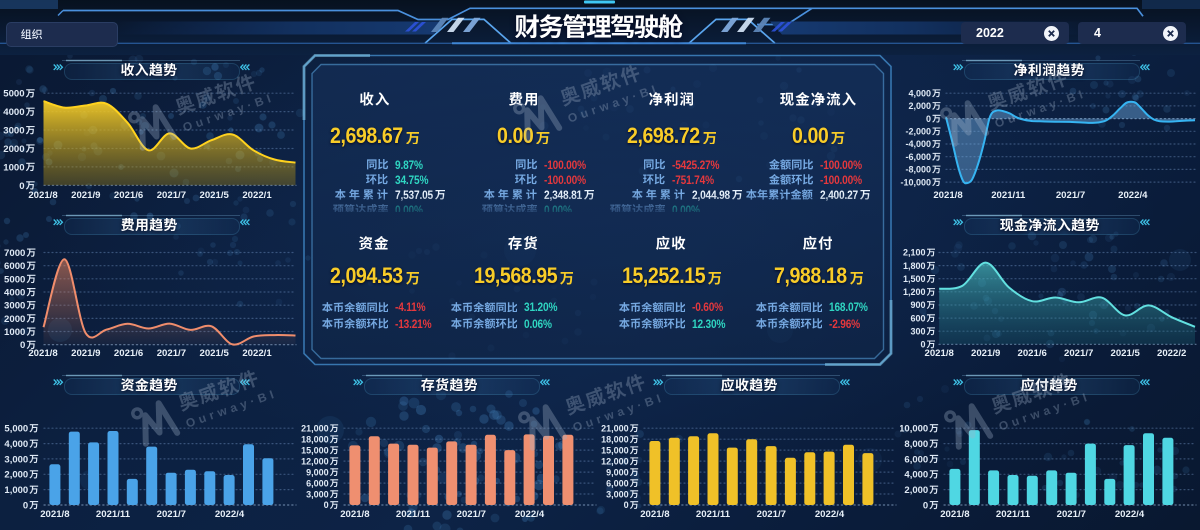 Image resolution: width=1200 pixels, height=530 pixels. What do you see at coordinates (918, 157) in the screenshot?
I see `svg-text: -6,000` at bounding box center [918, 157].